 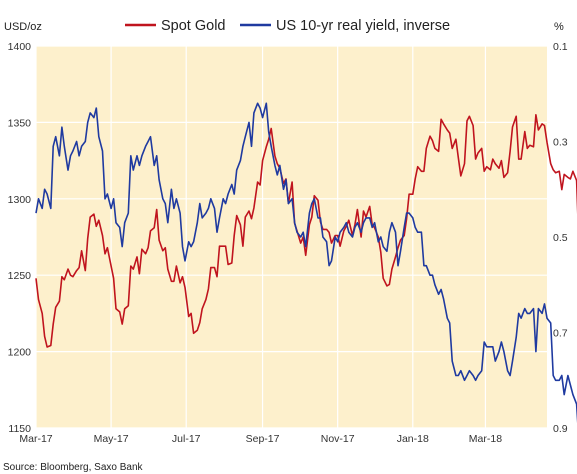 I want to click on left-y-tick-label: 1300, so click(x=20, y=200).